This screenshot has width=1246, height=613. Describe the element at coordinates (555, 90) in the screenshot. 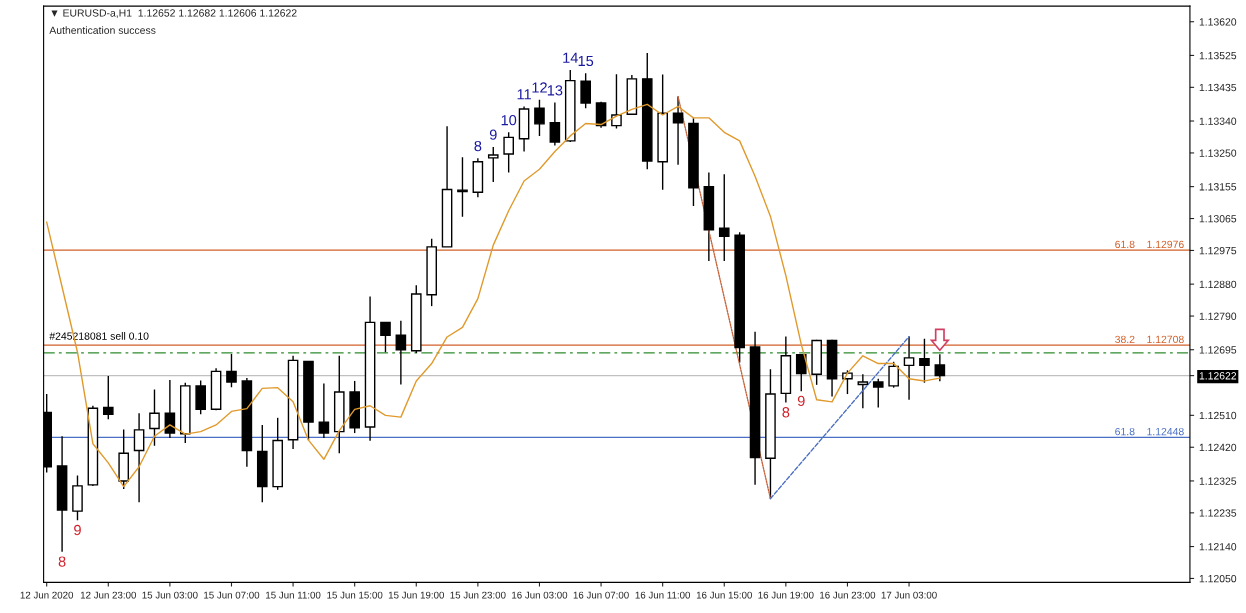

I see `text: 13` at that location.